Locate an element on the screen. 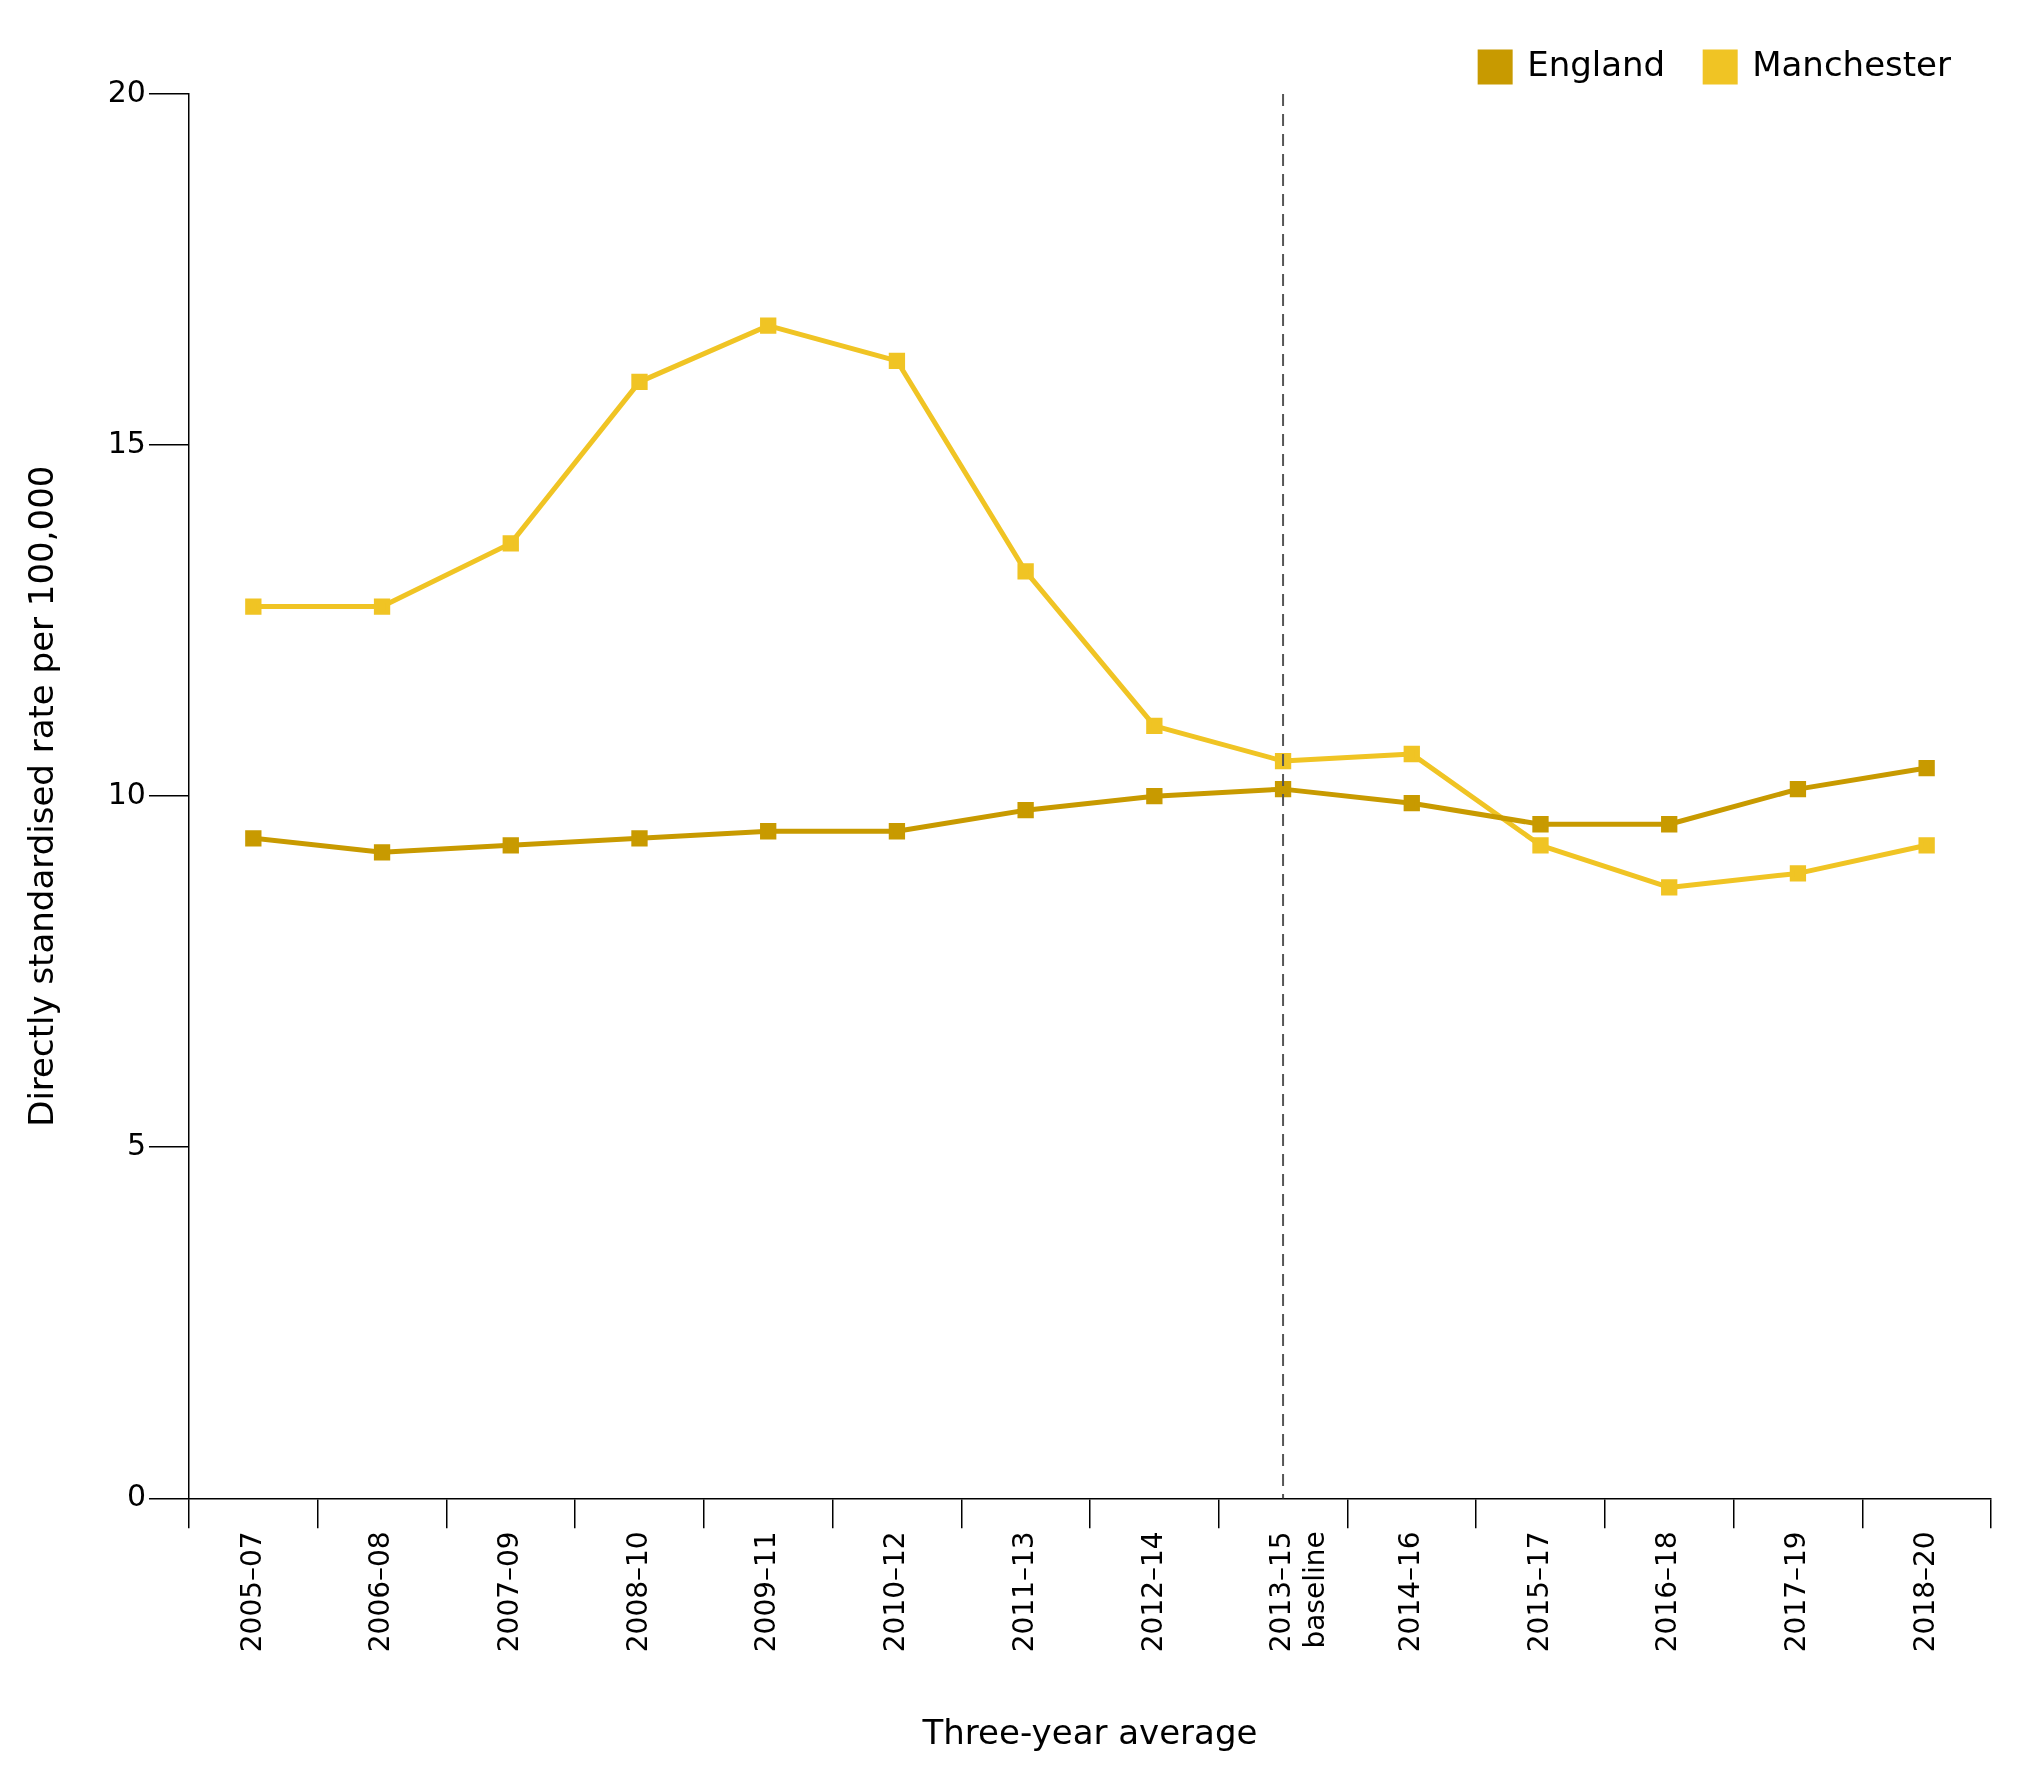 Image resolution: width=2021 pixels, height=1770 pixels. x-tick-label: 2014–16 is located at coordinates (1410, 1592).